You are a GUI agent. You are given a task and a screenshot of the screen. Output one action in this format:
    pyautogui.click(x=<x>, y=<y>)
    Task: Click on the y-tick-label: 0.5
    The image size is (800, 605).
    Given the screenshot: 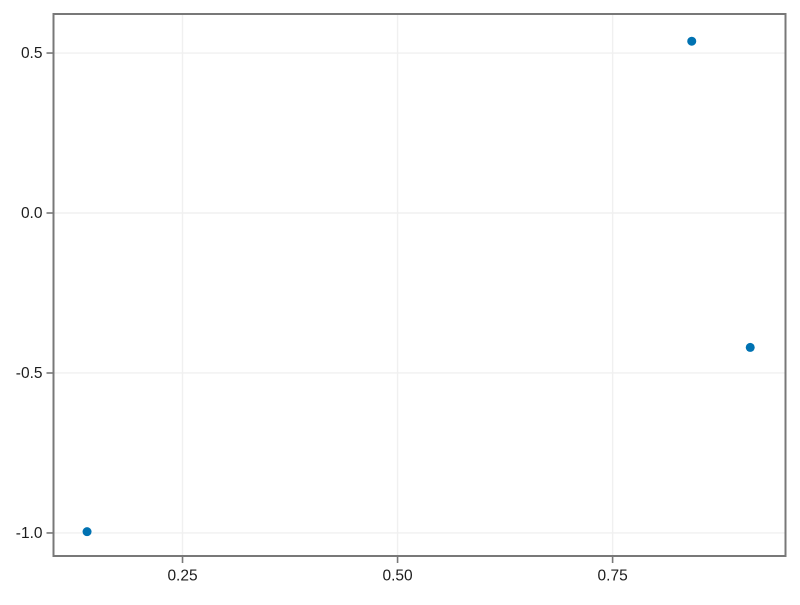 What is the action you would take?
    pyautogui.click(x=32, y=53)
    